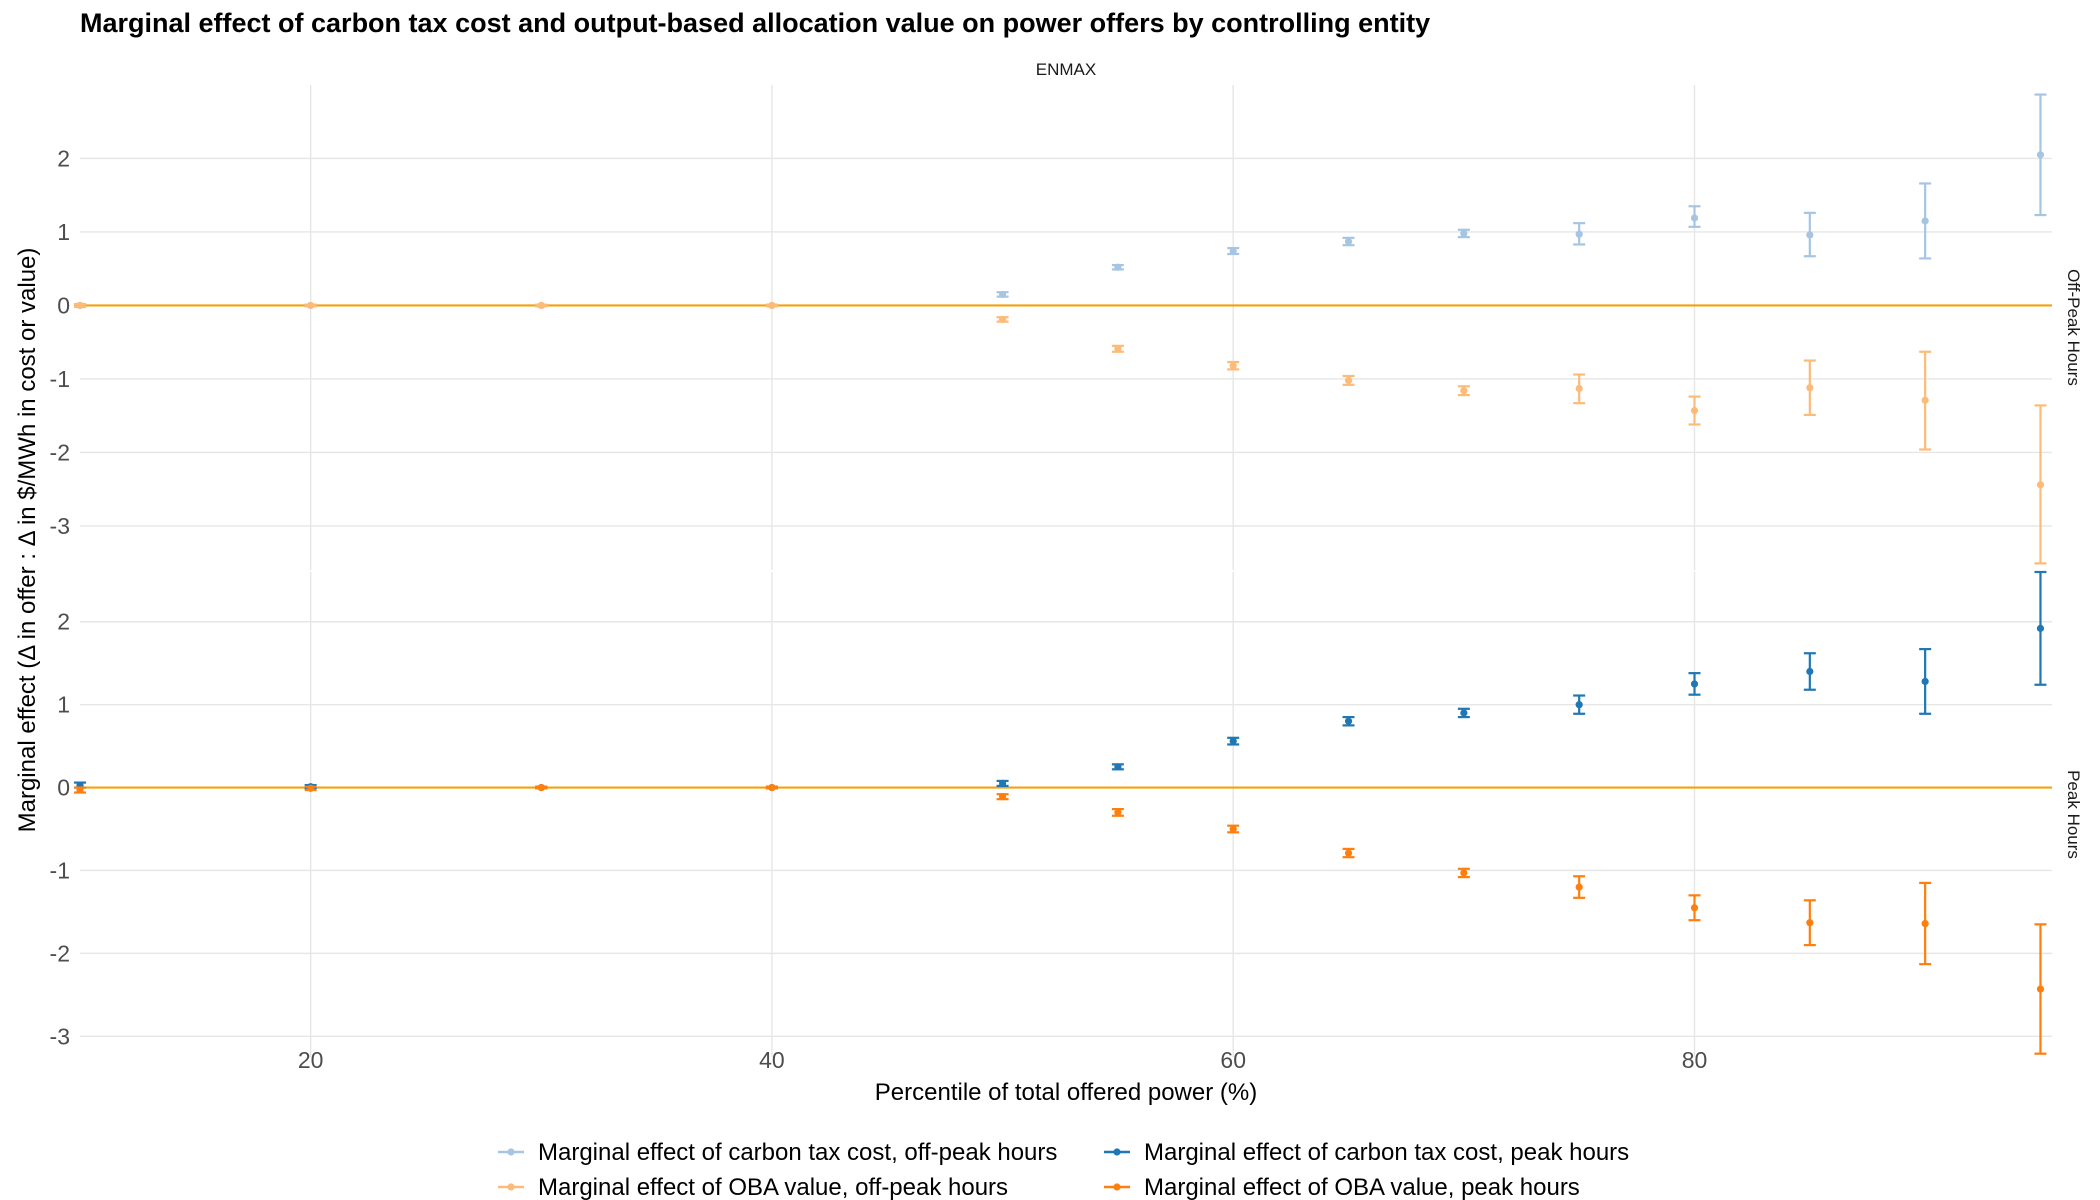 The height and width of the screenshot is (1200, 2100). What do you see at coordinates (1066, 1092) in the screenshot?
I see `x-axis-title: Percentile of total offered power (%)` at bounding box center [1066, 1092].